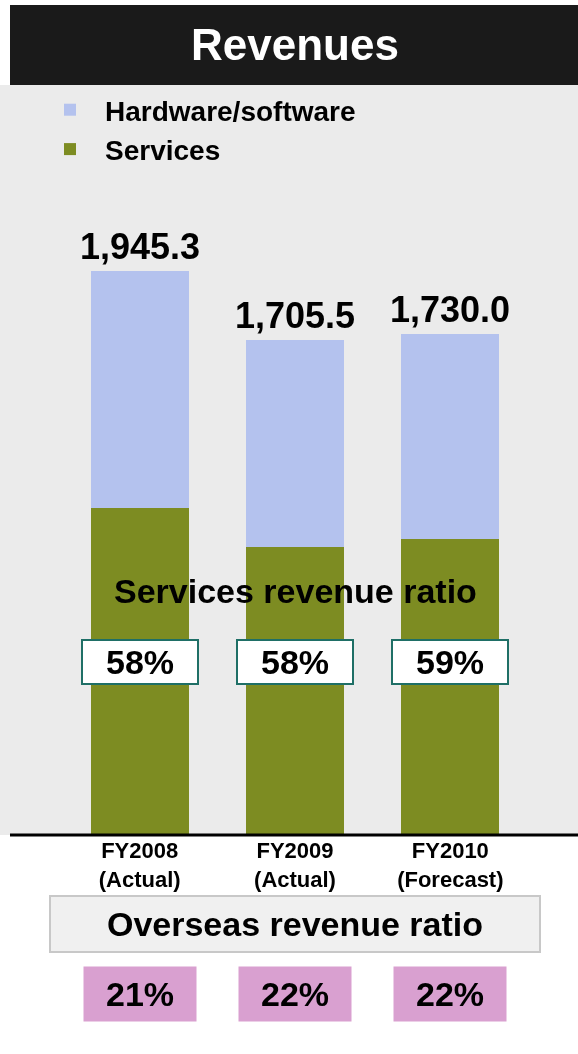 This screenshot has height=1054, width=578. What do you see at coordinates (450, 865) in the screenshot?
I see `x-tick-label: FY2010 (Forecast)` at bounding box center [450, 865].